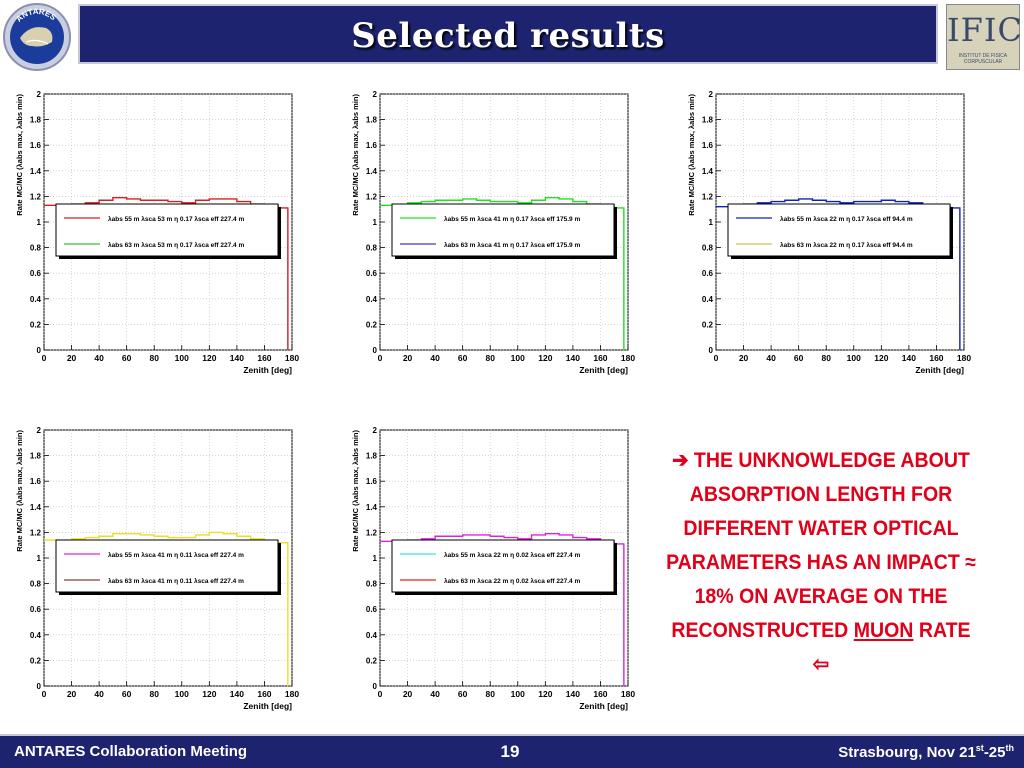 Image resolution: width=1024 pixels, height=768 pixels. I want to click on arrow-left-icon: ⇦, so click(821, 664).